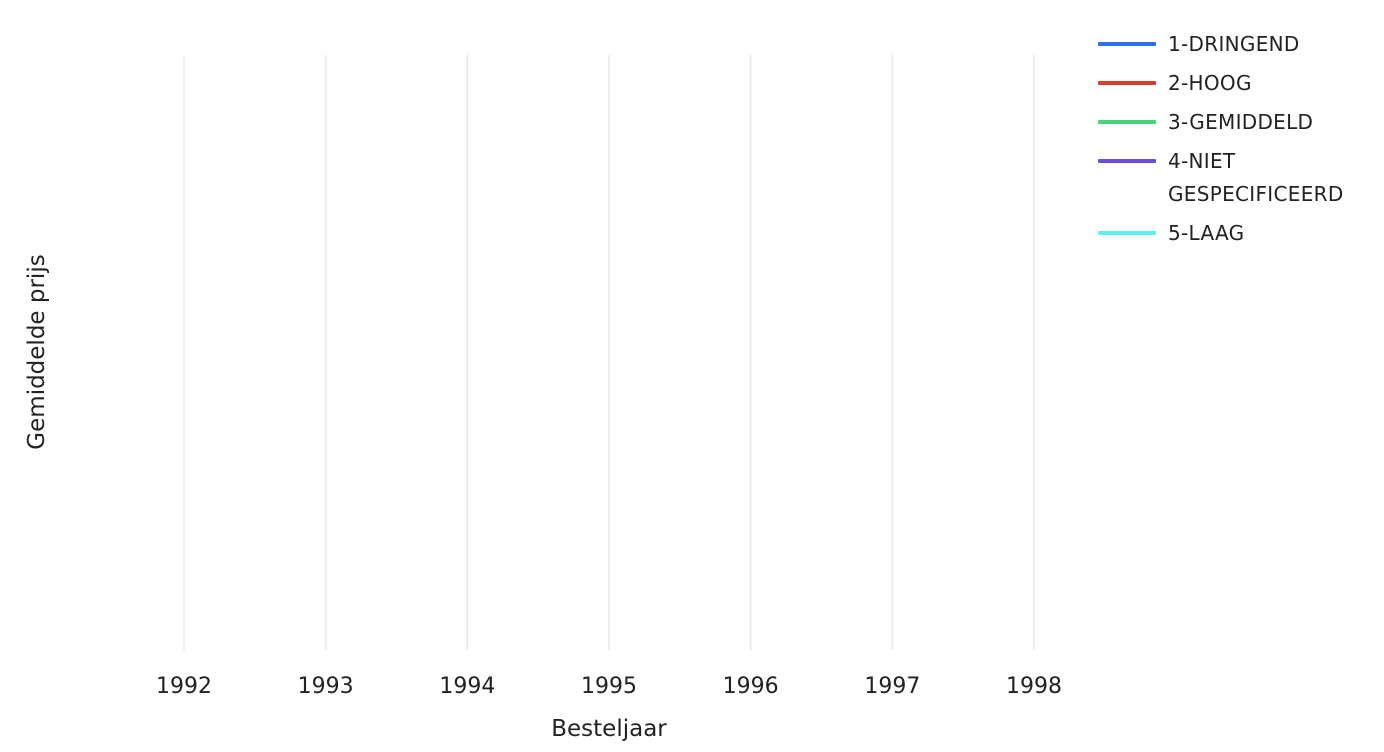  Describe the element at coordinates (184, 686) in the screenshot. I see `x-tick-label: 1992` at that location.